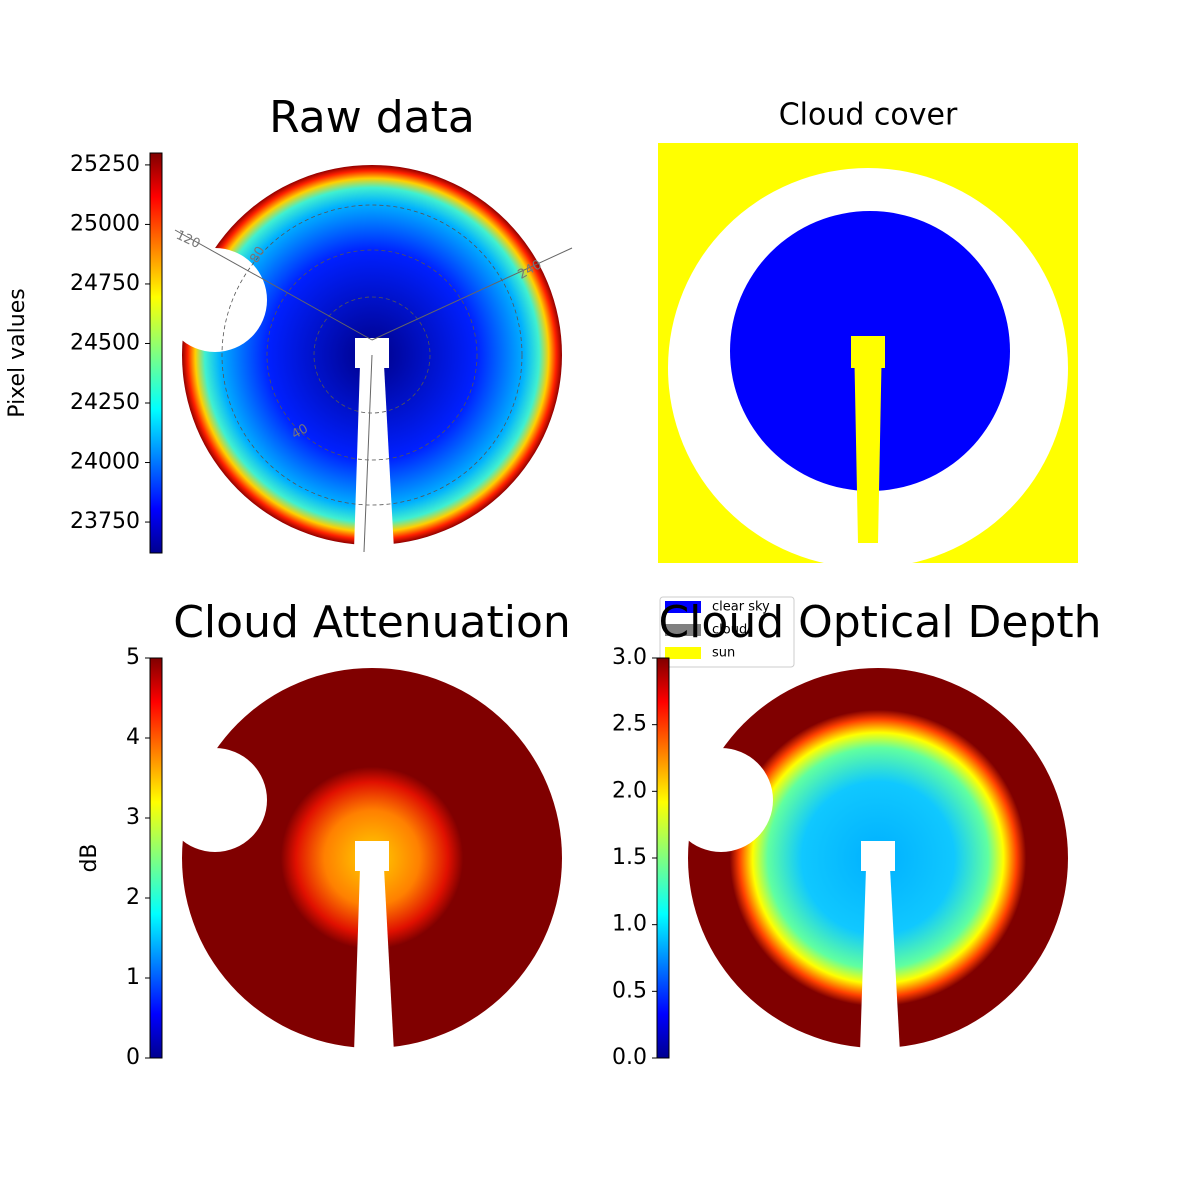  I want to click on colorbar-tick-label: 1.0, so click(629, 924).